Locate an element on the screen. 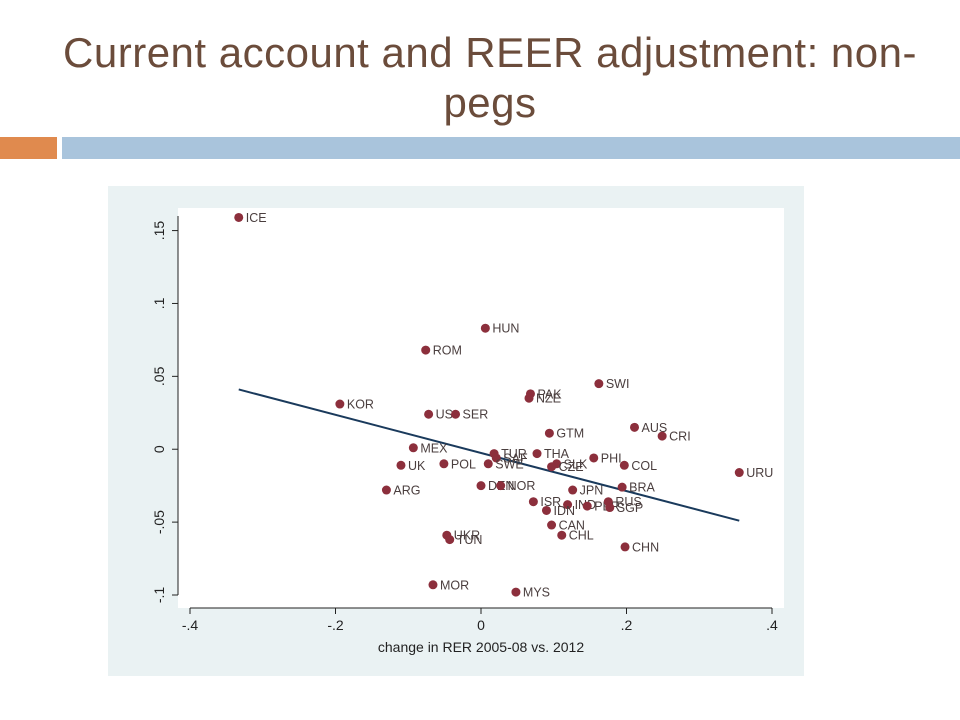 The width and height of the screenshot is (960, 720). point-us is located at coordinates (429, 414).